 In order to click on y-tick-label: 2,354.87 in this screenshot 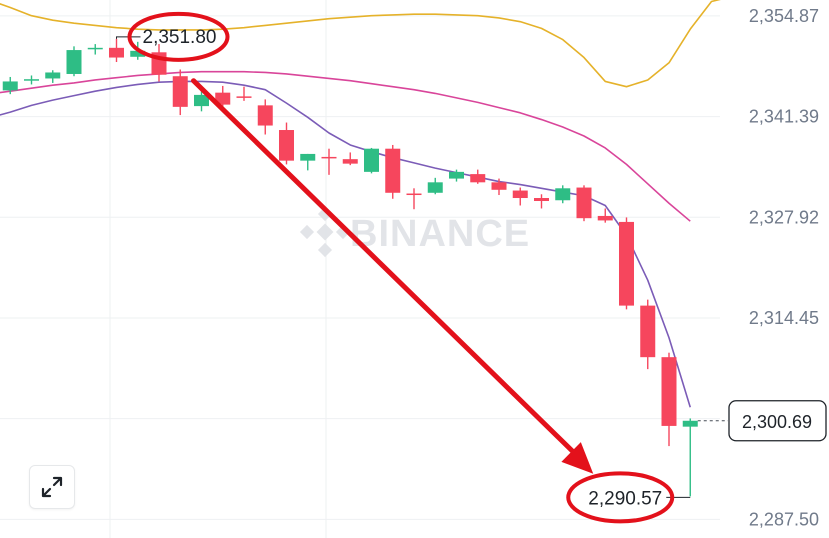, I will do `click(784, 16)`.